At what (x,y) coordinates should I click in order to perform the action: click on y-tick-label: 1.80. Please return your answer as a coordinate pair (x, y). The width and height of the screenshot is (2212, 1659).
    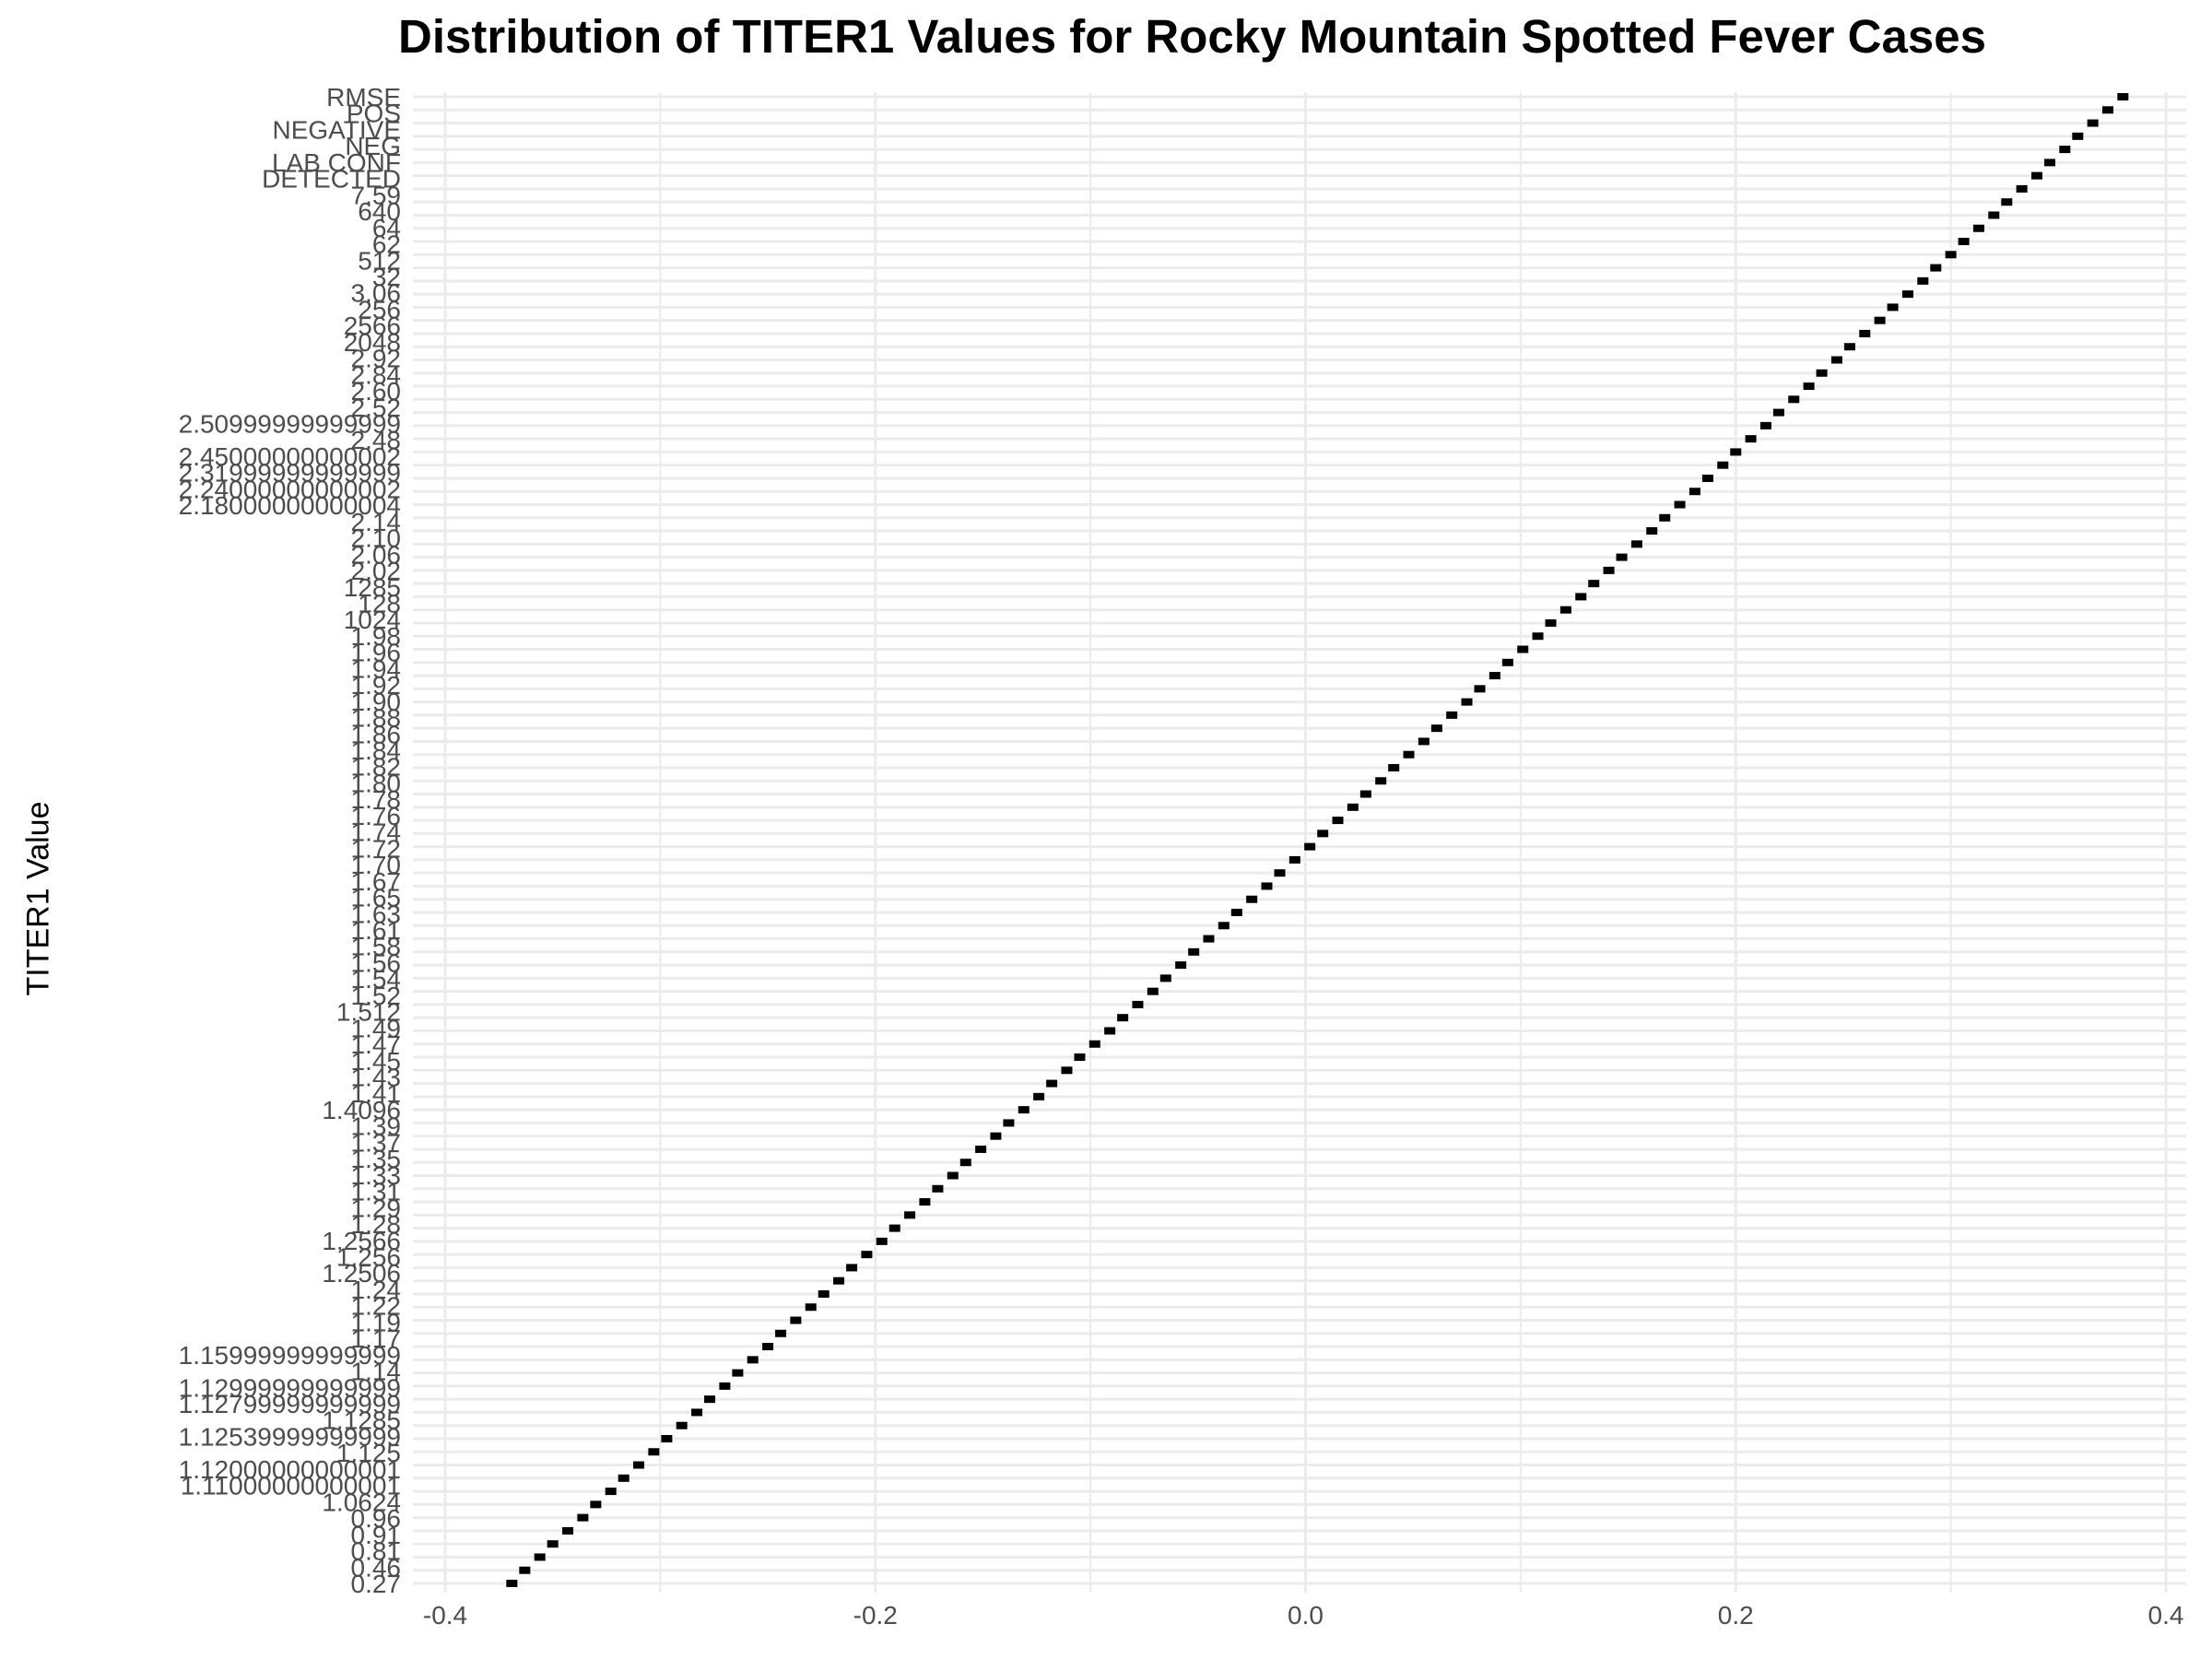
    Looking at the image, I should click on (376, 783).